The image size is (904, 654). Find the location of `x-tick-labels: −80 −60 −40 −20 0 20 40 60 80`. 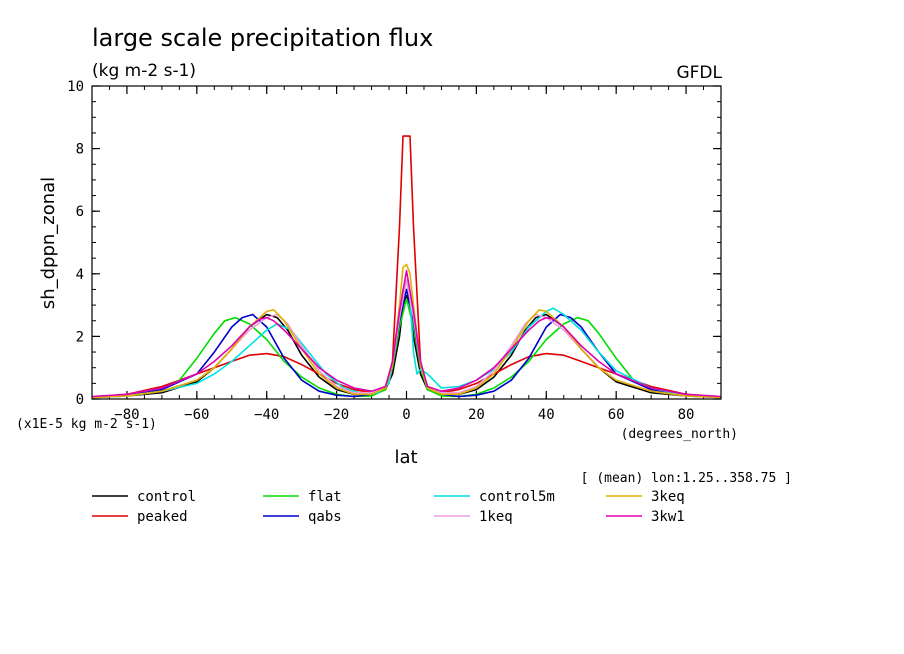

x-tick-labels: −80 −60 −40 −20 0 20 40 60 80 is located at coordinates (404, 415).